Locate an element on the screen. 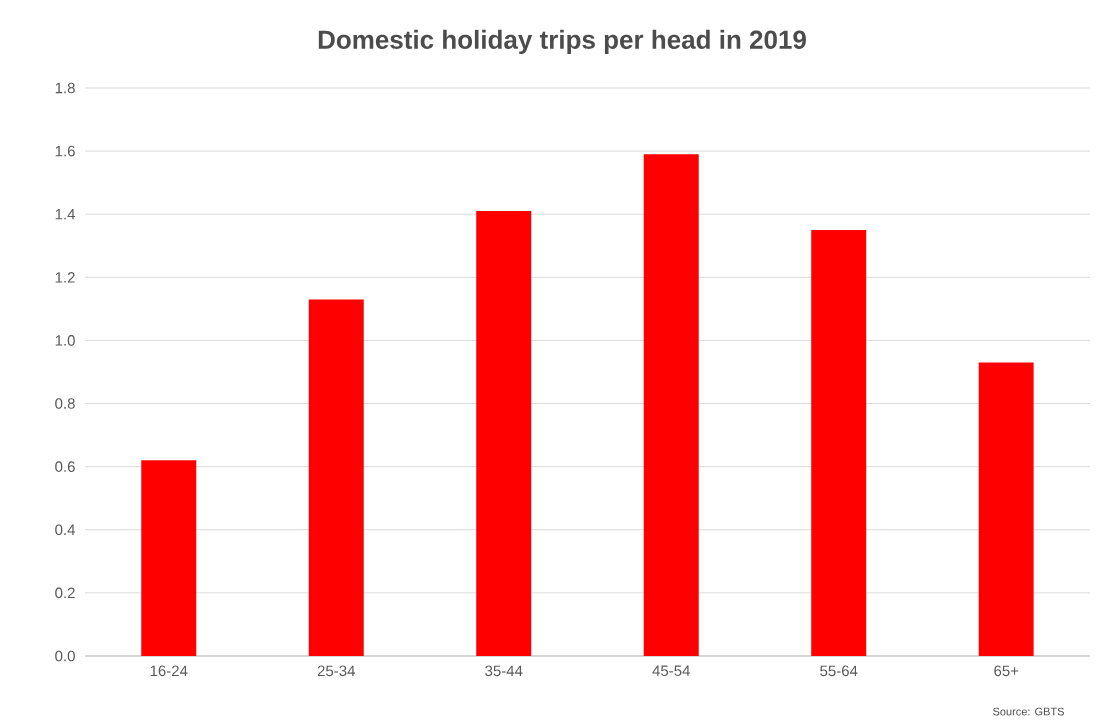  y-tick-label: 0.6 is located at coordinates (65, 466).